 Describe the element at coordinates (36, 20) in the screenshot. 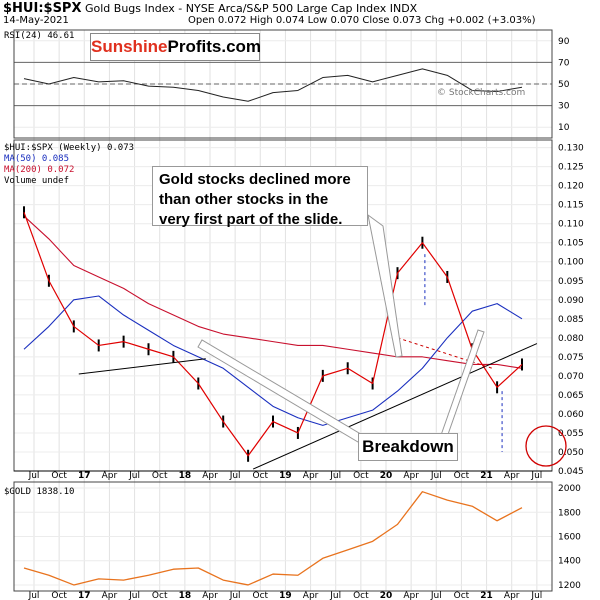

I see `chart-date: 14-May-2021` at that location.